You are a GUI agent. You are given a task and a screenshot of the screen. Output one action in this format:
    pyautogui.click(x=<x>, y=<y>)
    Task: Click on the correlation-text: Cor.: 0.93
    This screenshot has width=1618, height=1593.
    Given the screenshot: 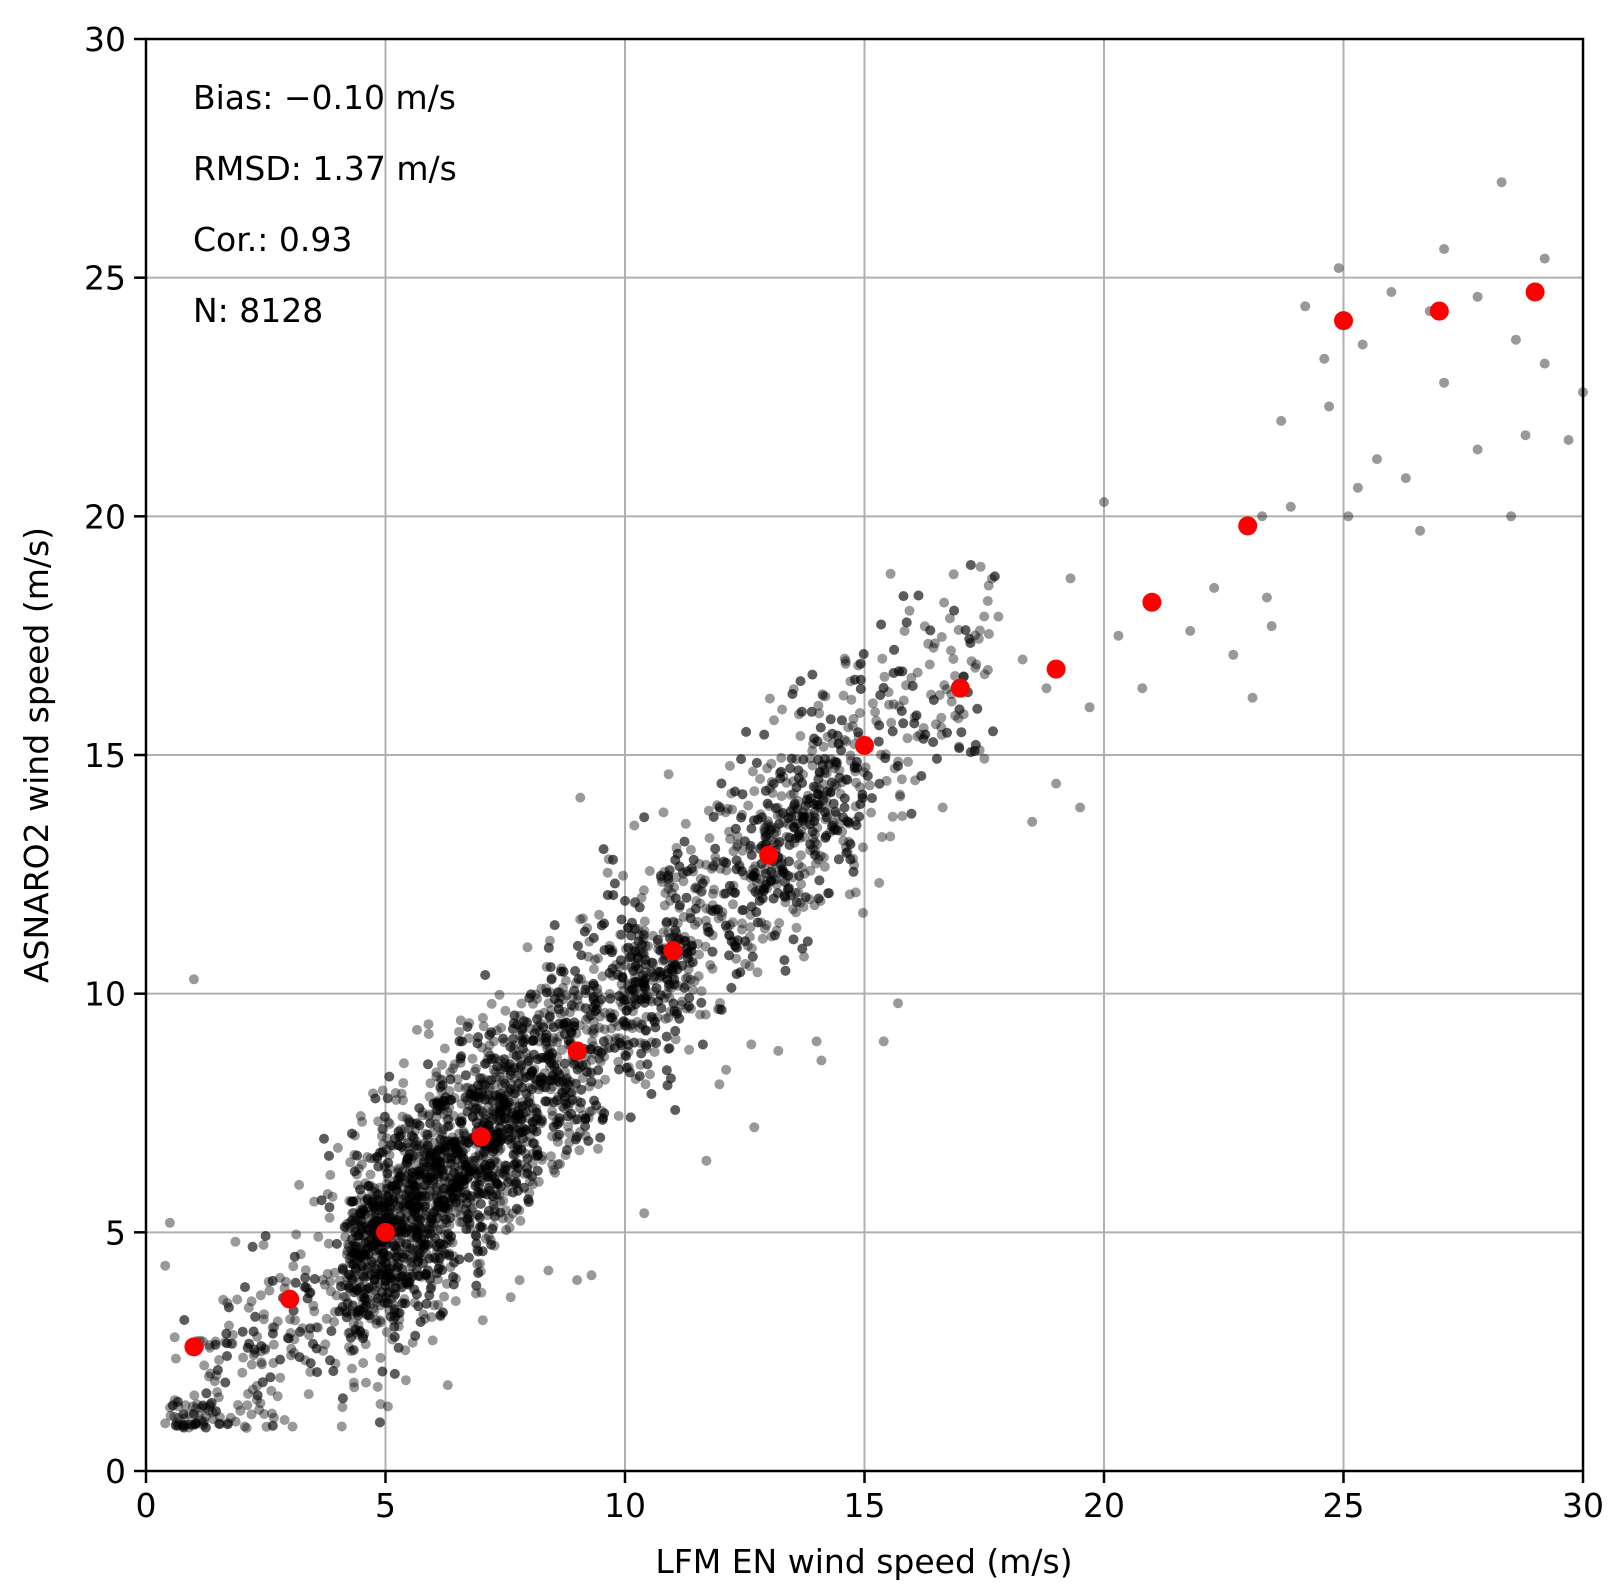 What is the action you would take?
    pyautogui.click(x=272, y=239)
    